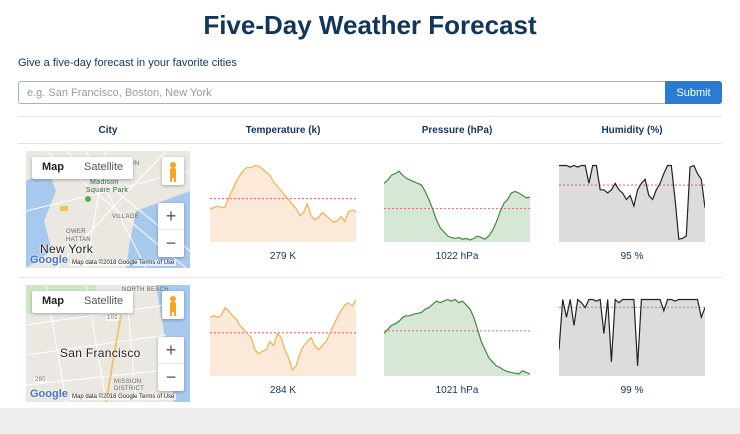 The image size is (740, 434). What do you see at coordinates (283, 390) in the screenshot?
I see `temperature-value: 284 K` at bounding box center [283, 390].